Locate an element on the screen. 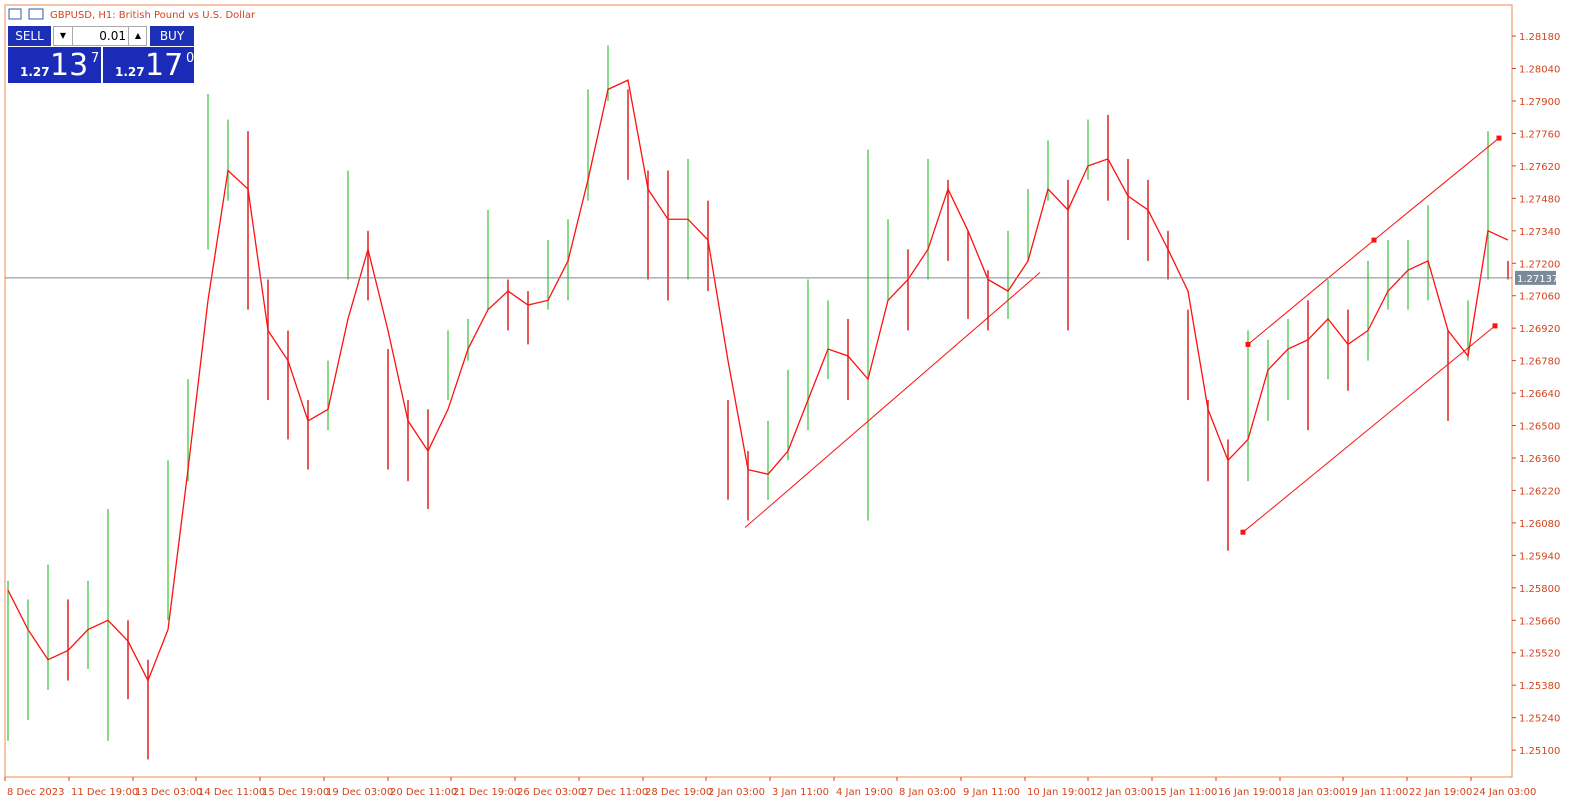  x-tick-label: 27 Dec 11:00 is located at coordinates (614, 792).